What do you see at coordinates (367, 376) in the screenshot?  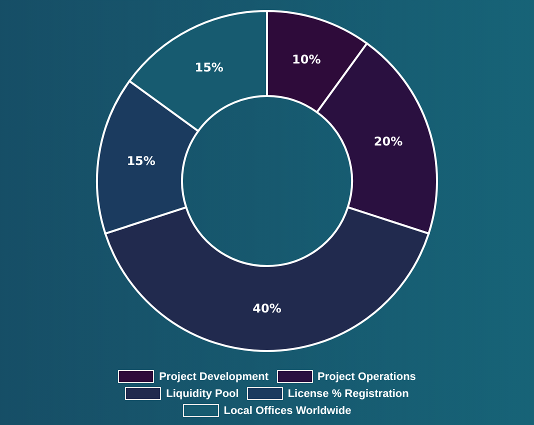 I see `legend-label: Project Operations` at bounding box center [367, 376].